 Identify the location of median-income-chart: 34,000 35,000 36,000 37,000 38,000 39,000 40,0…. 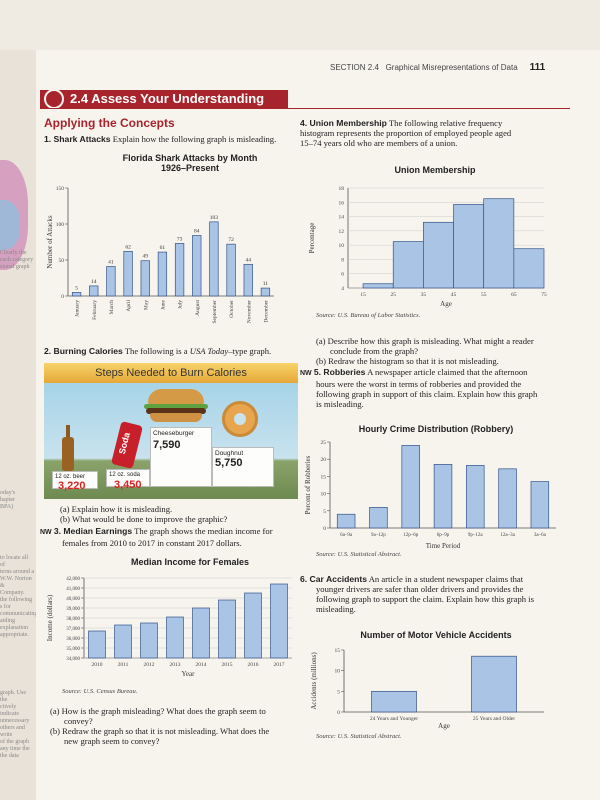
(169, 627).